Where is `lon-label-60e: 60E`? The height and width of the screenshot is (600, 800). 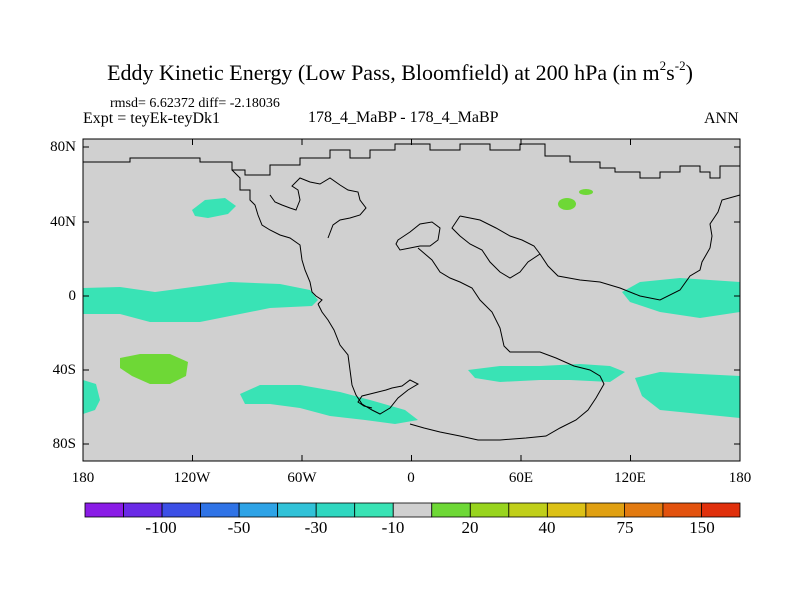
lon-label-60e: 60E is located at coordinates (521, 478).